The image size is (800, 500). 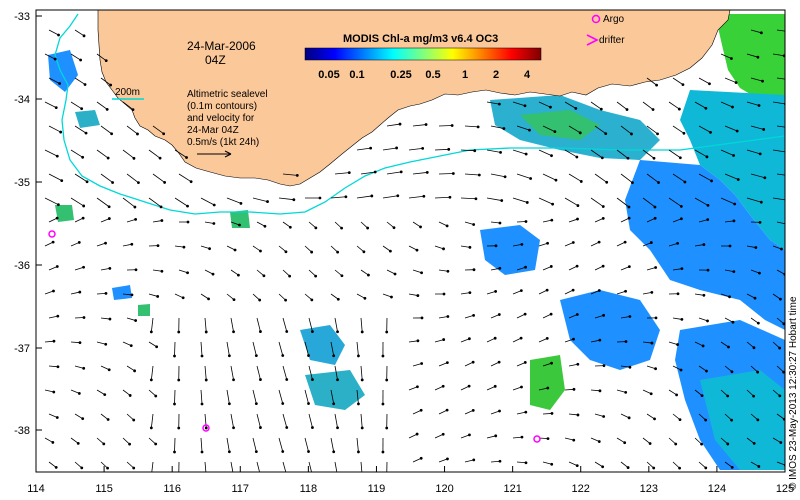 I want to click on colorbar-tick-label: 4, so click(x=527, y=75).